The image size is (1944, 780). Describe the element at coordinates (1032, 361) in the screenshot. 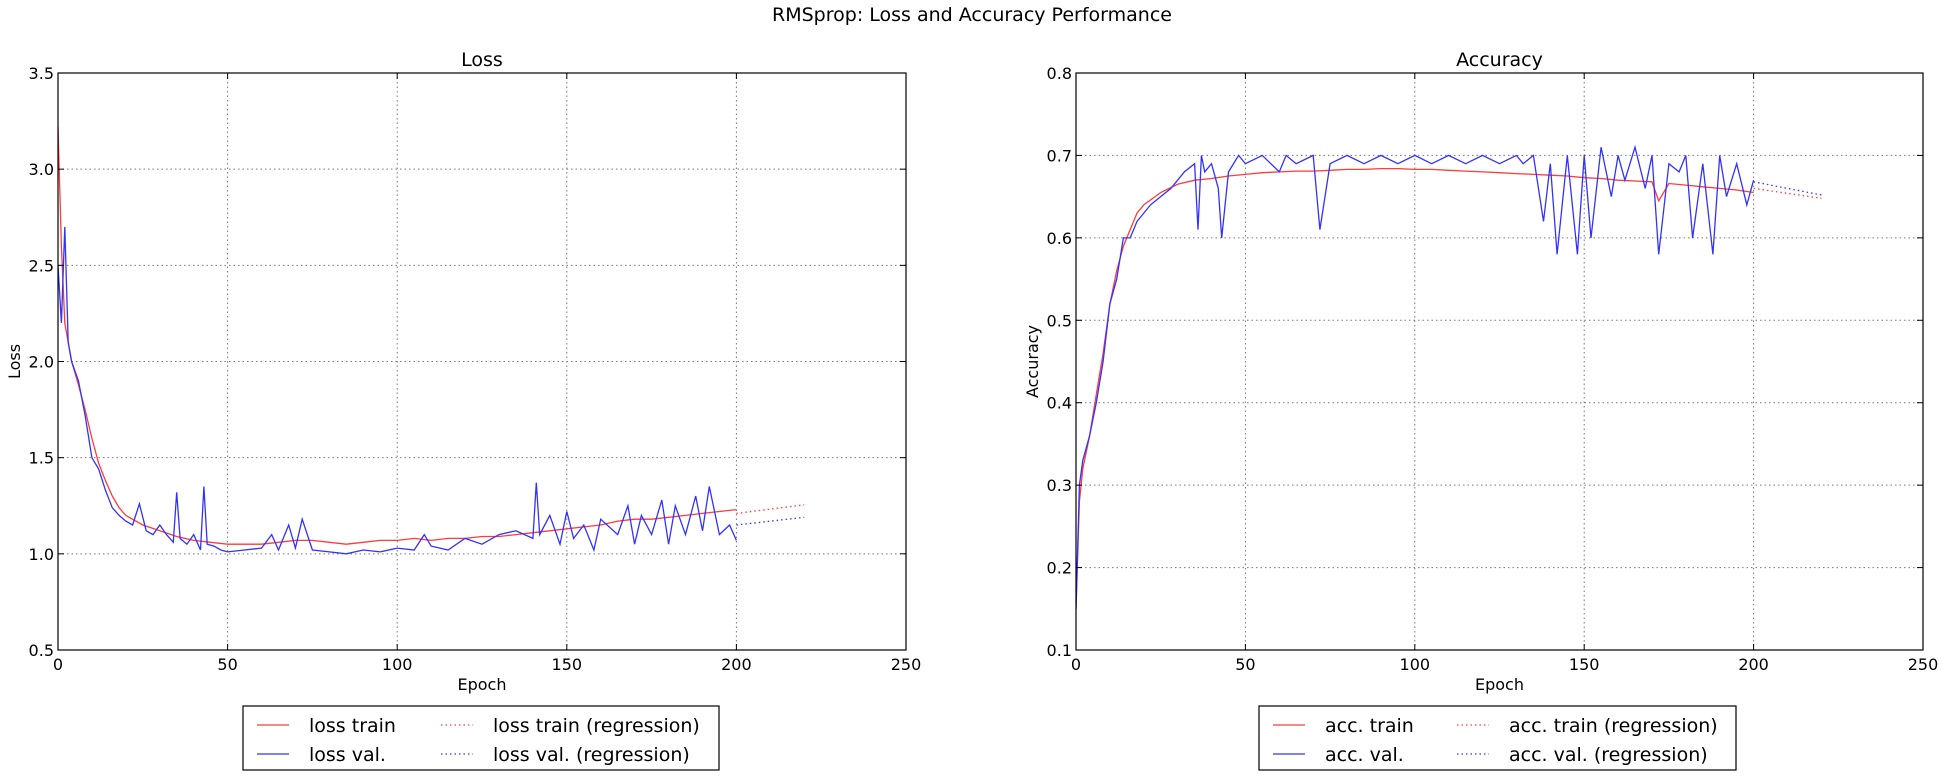

I see `y-axis-label: Accuracy` at that location.